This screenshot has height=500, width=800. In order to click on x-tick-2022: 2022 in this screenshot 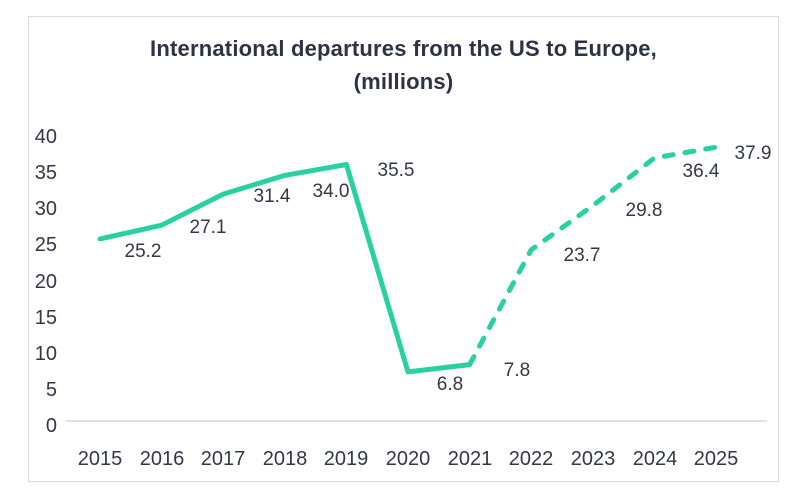, I will do `click(531, 459)`.